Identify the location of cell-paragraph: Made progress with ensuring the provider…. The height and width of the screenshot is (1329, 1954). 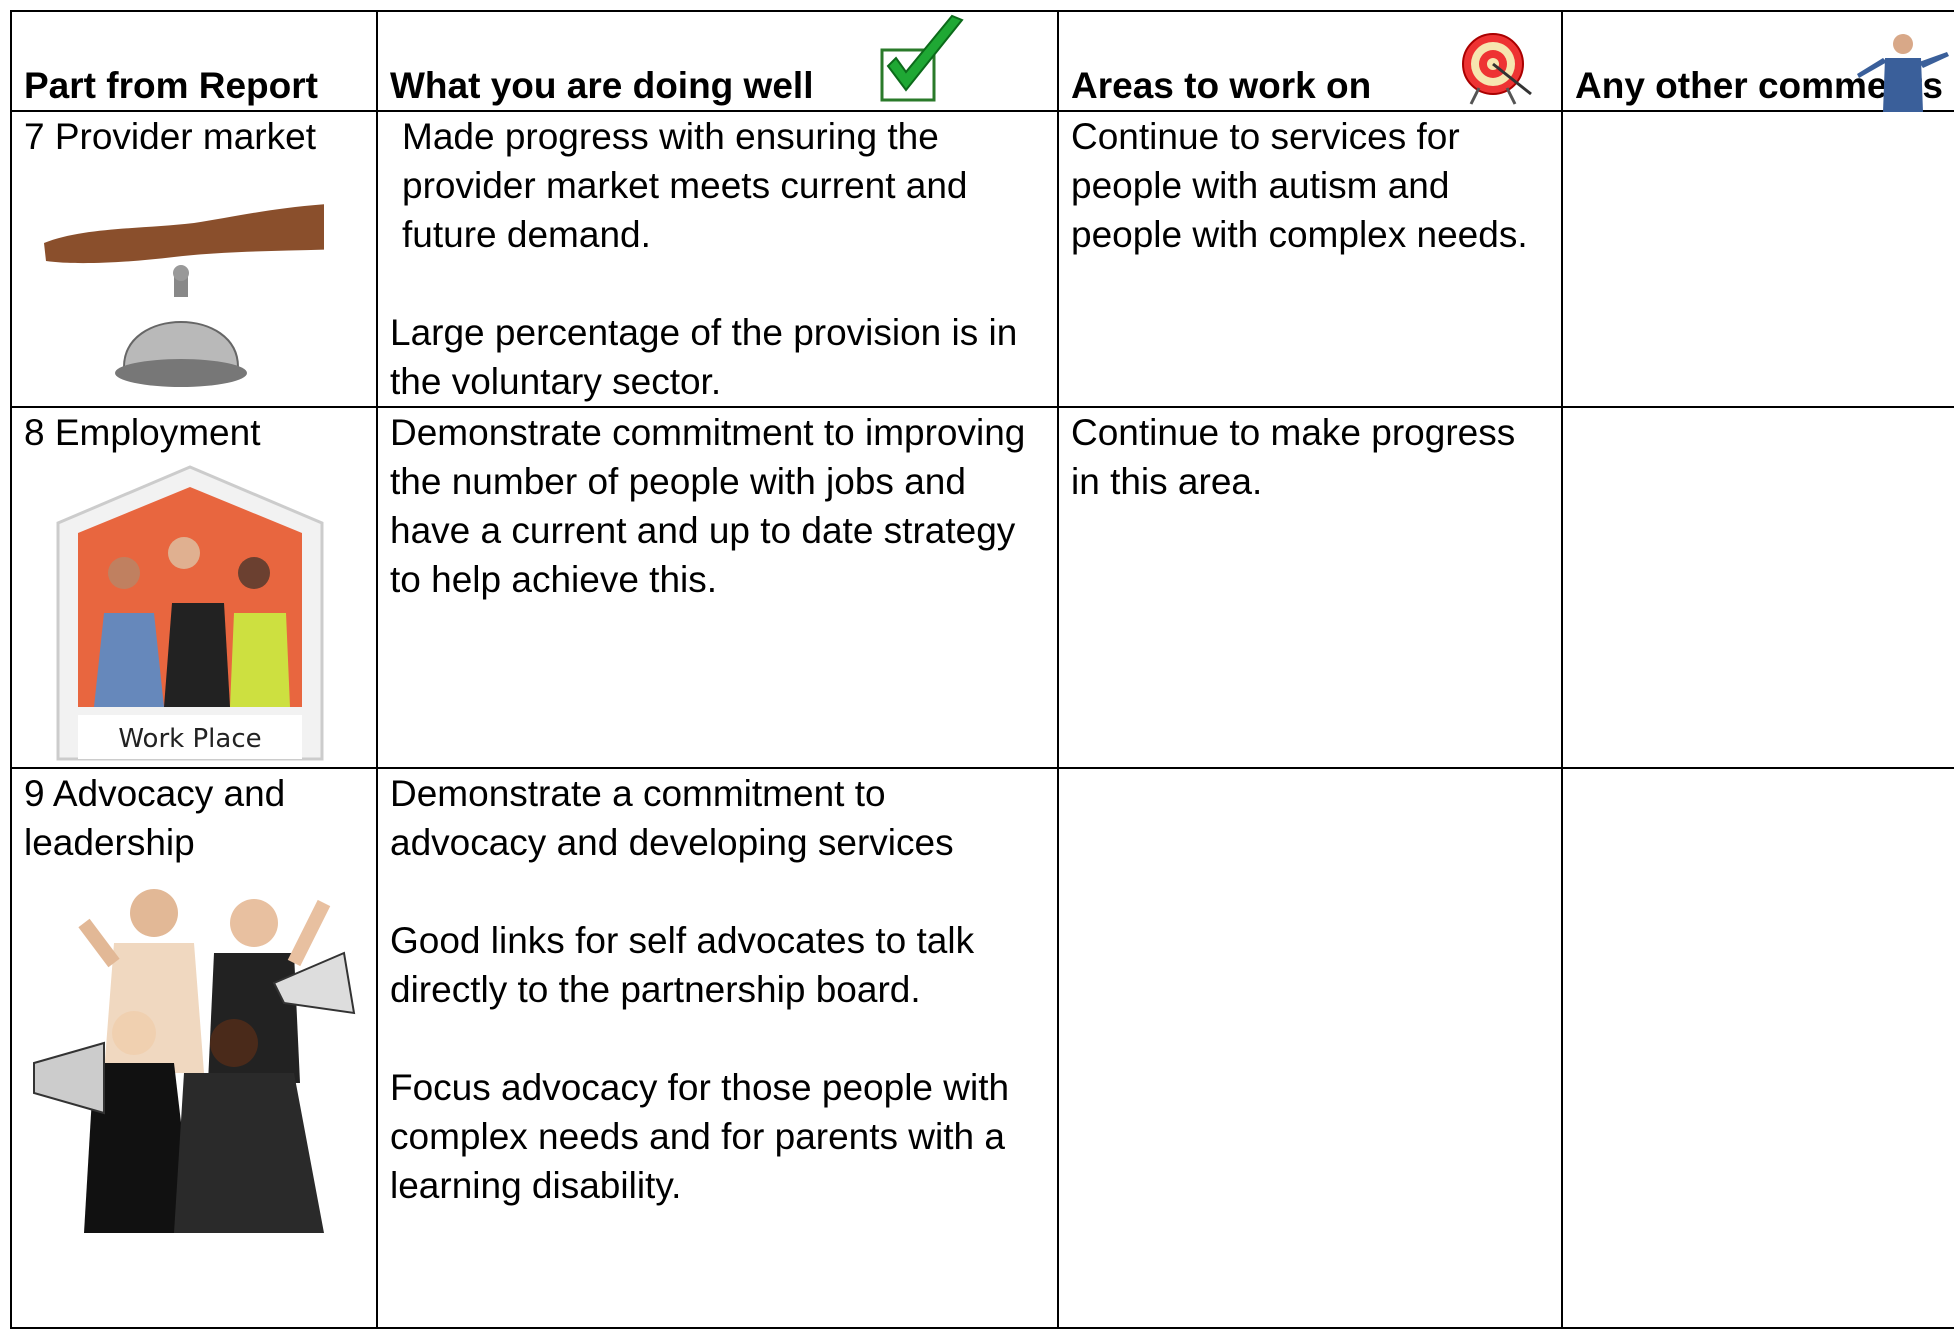
(685, 185).